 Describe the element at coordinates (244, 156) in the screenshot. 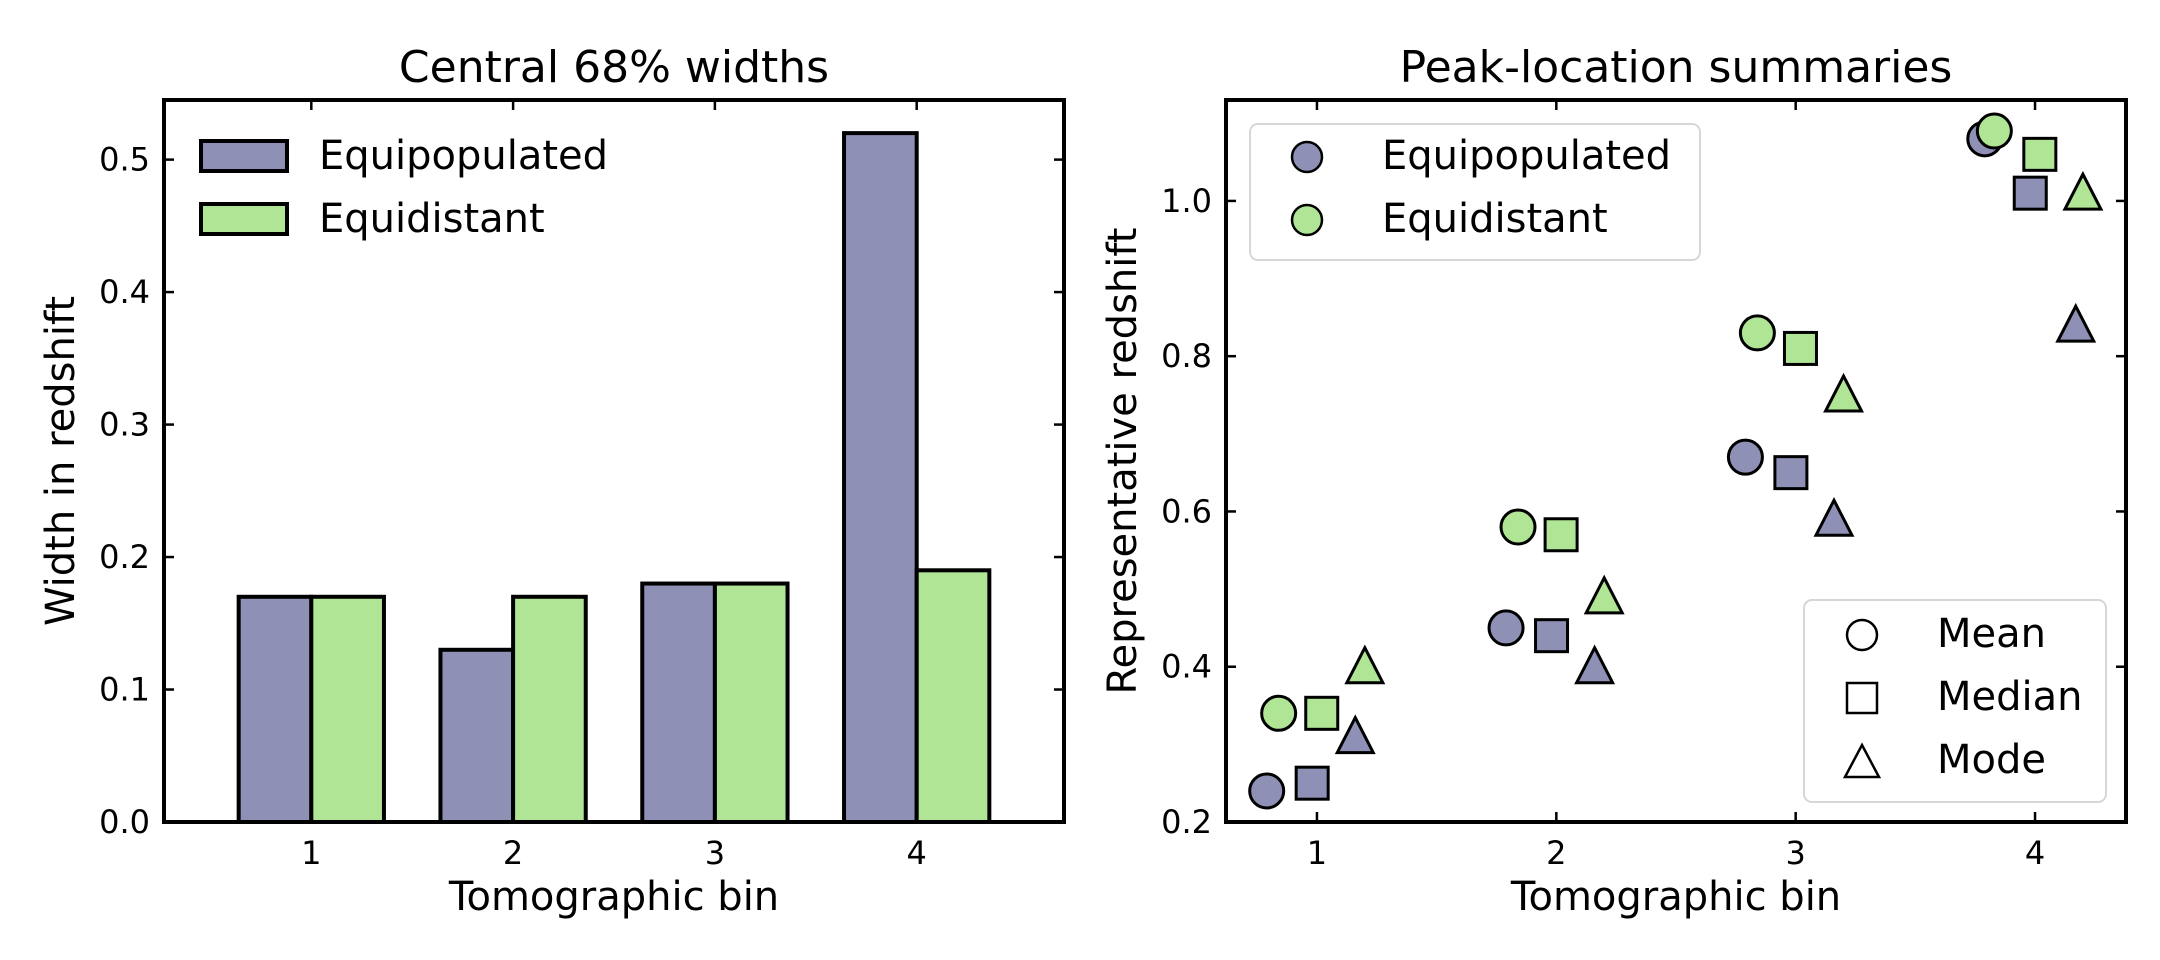

I see `legend-swatch-equipopulated` at that location.